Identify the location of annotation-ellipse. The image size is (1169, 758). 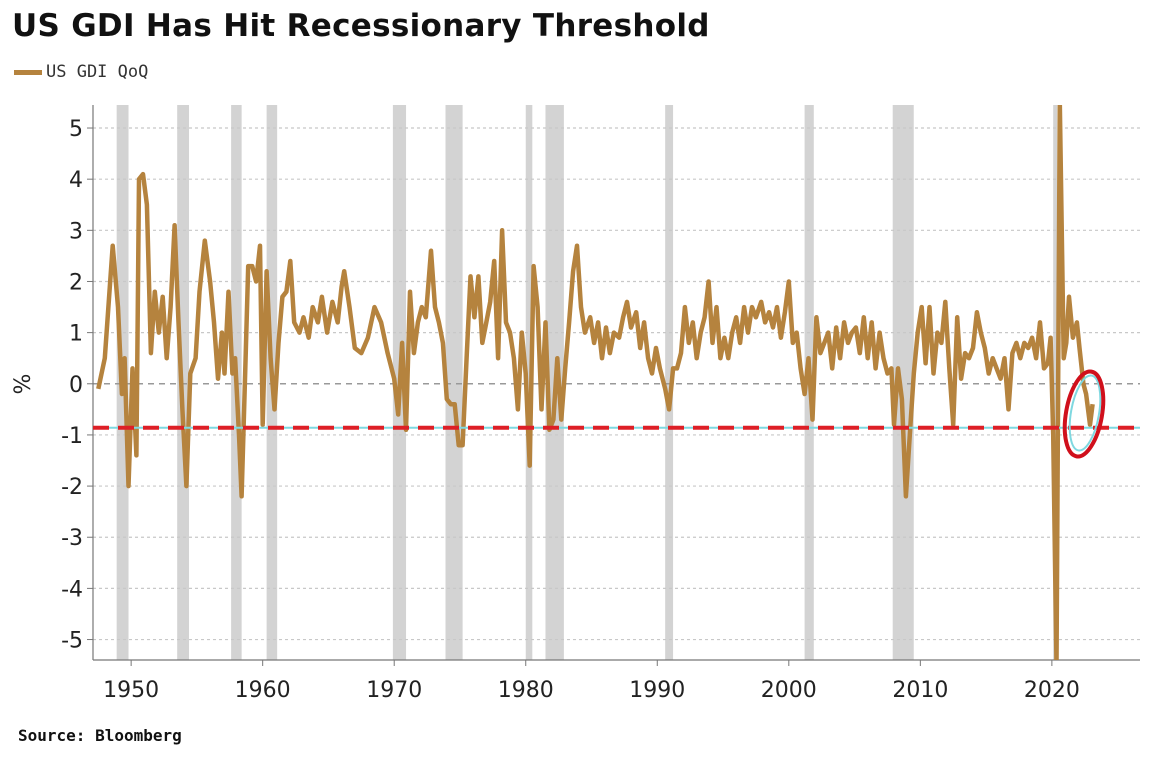
(1084, 414).